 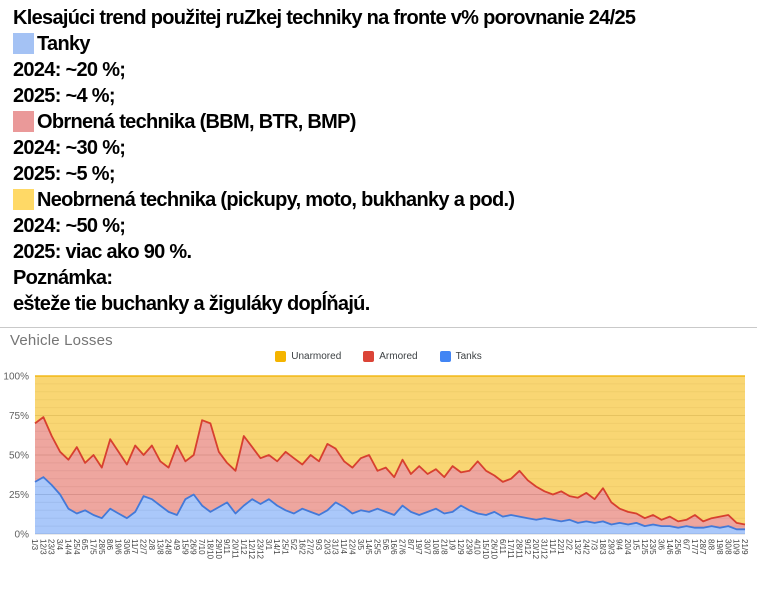 What do you see at coordinates (502, 547) in the screenshot?
I see `x-axis-label: 6/11` at bounding box center [502, 547].